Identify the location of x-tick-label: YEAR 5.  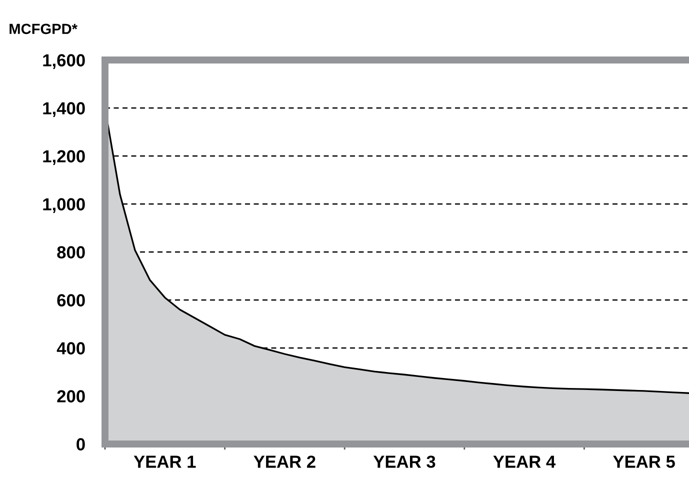
(644, 462).